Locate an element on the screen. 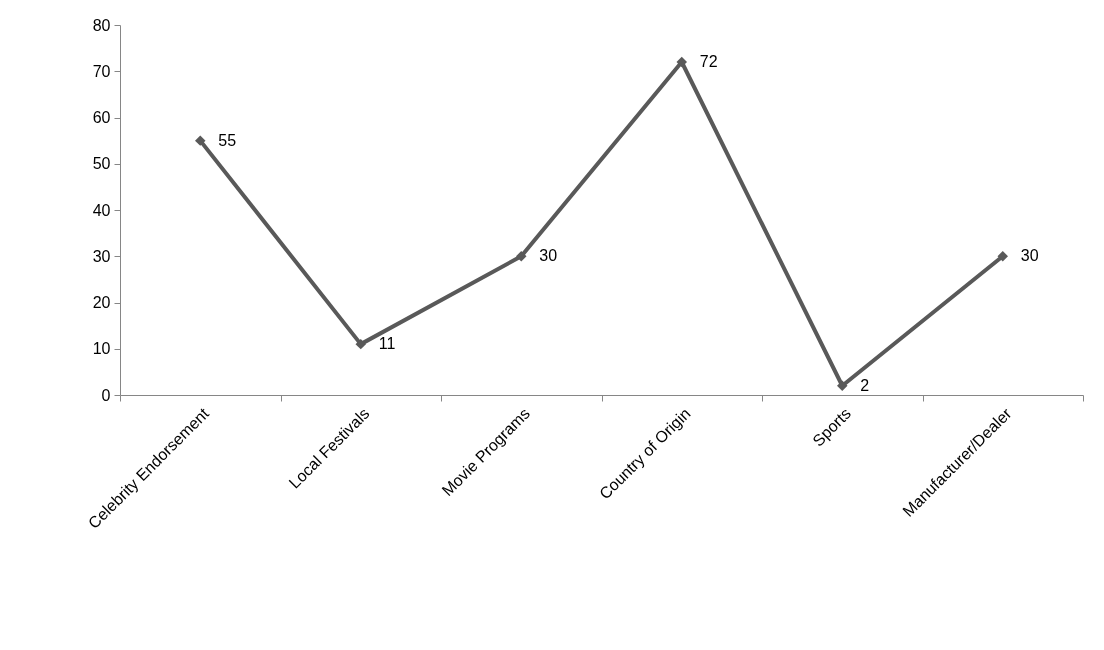  data-label: 2 is located at coordinates (865, 385).